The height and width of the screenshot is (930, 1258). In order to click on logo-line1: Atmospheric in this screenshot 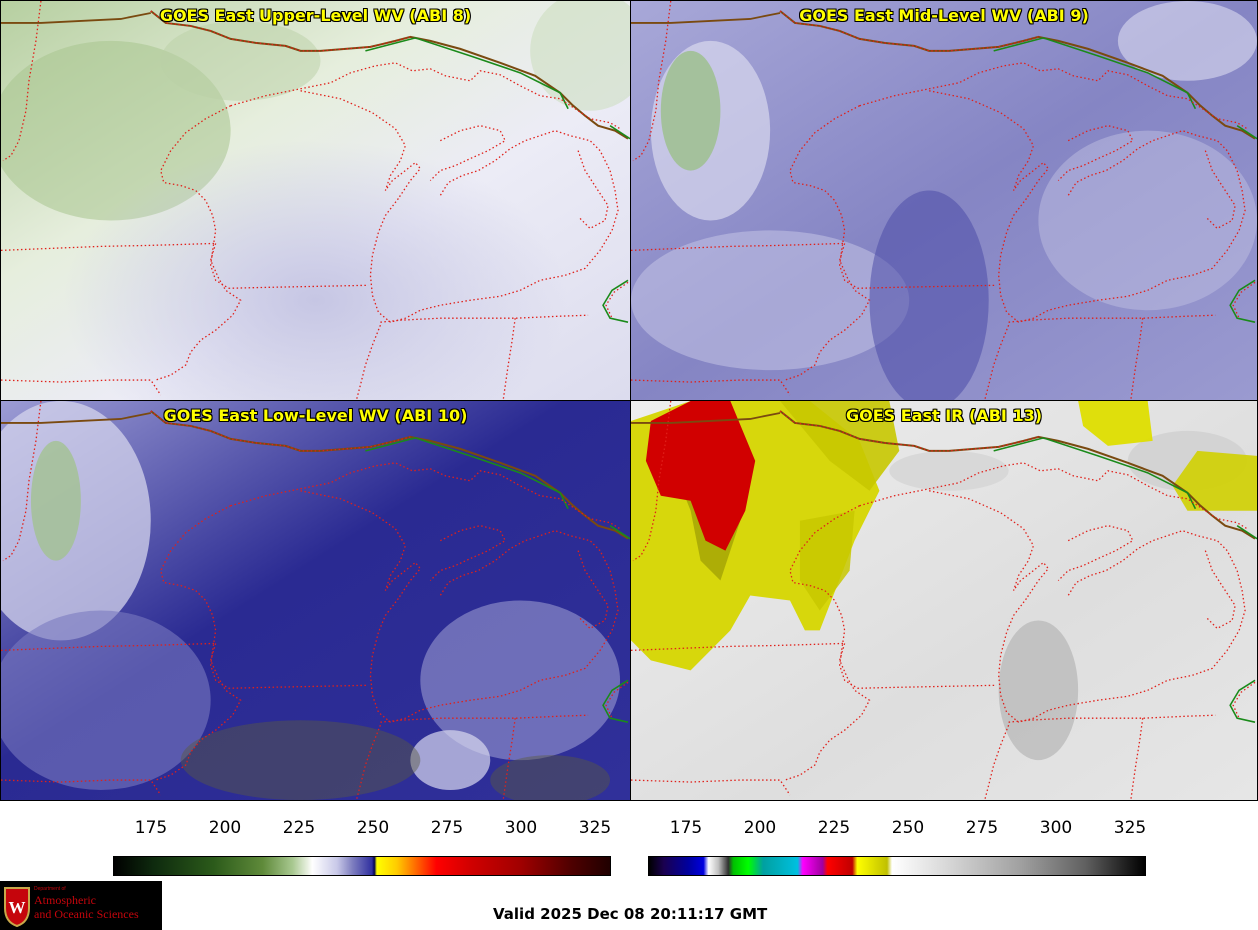, I will do `click(65, 900)`.